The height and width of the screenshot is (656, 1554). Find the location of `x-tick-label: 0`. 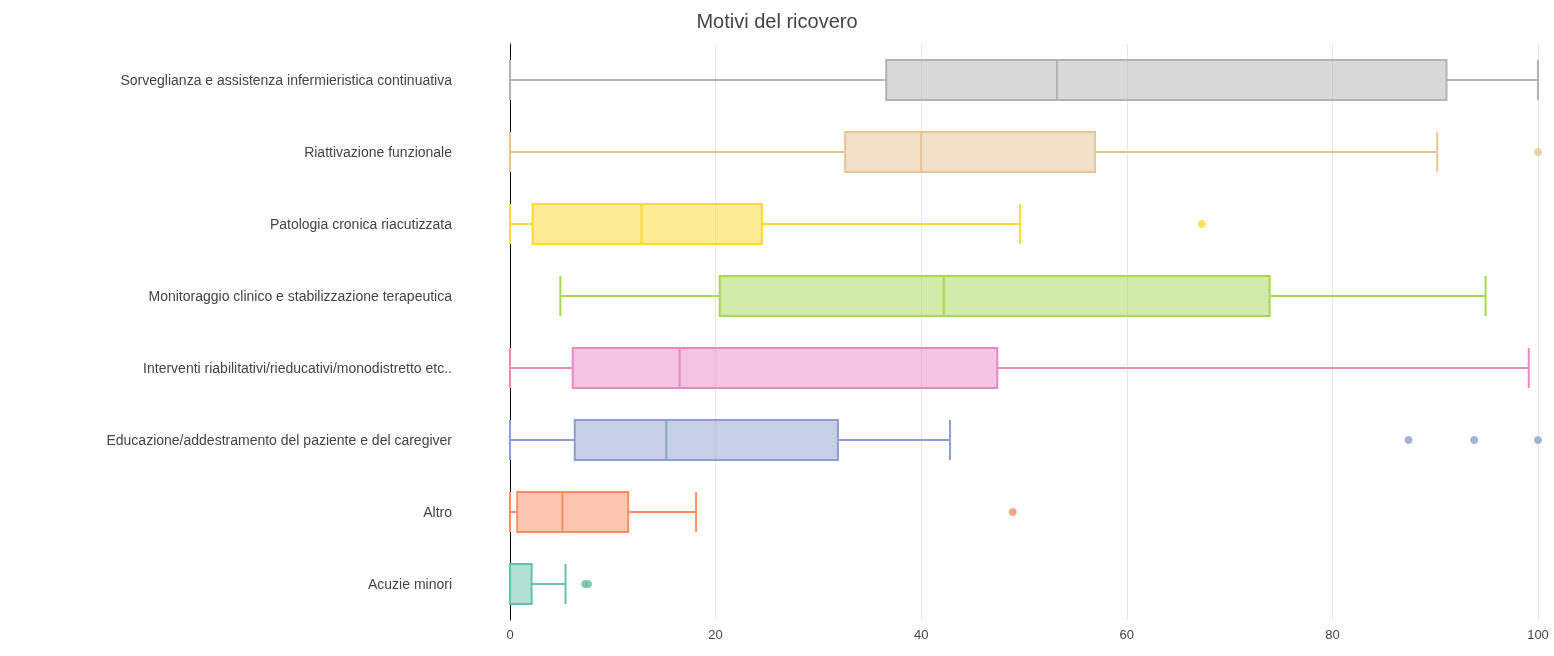

x-tick-label: 0 is located at coordinates (510, 634).